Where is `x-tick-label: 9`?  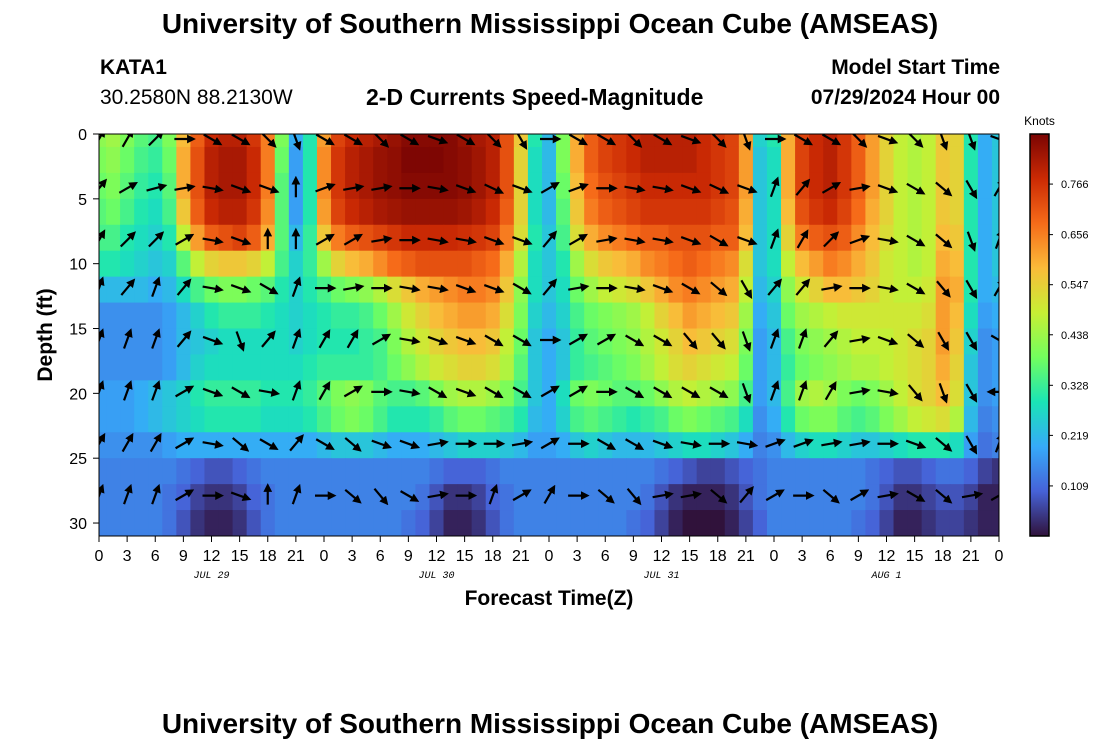
x-tick-label: 9 is located at coordinates (183, 556).